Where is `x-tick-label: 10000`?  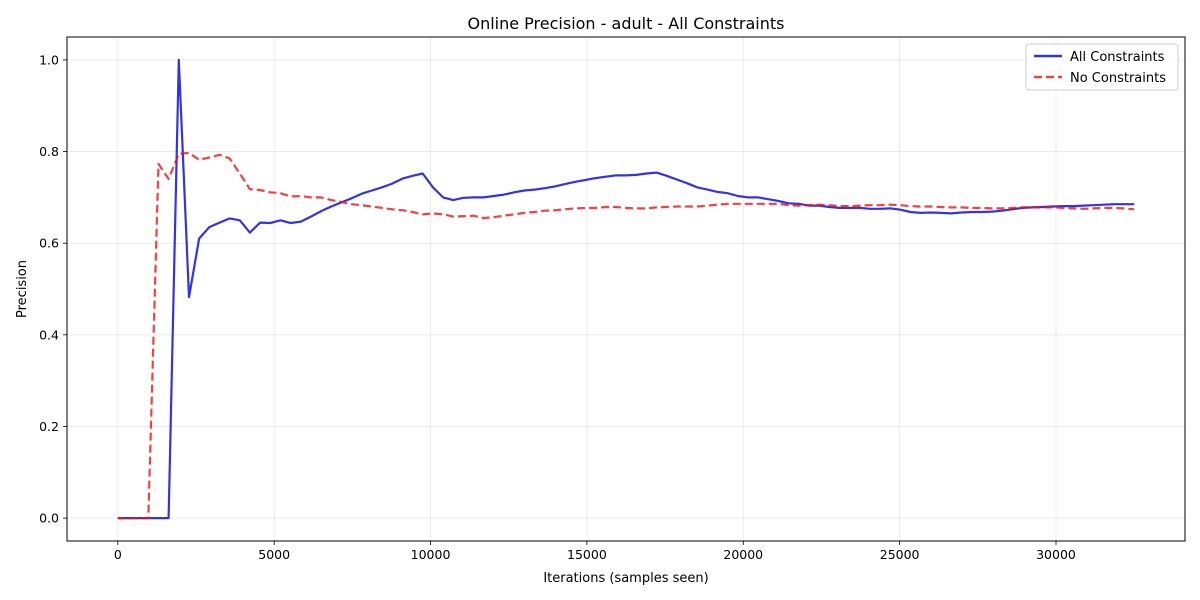 x-tick-label: 10000 is located at coordinates (431, 554).